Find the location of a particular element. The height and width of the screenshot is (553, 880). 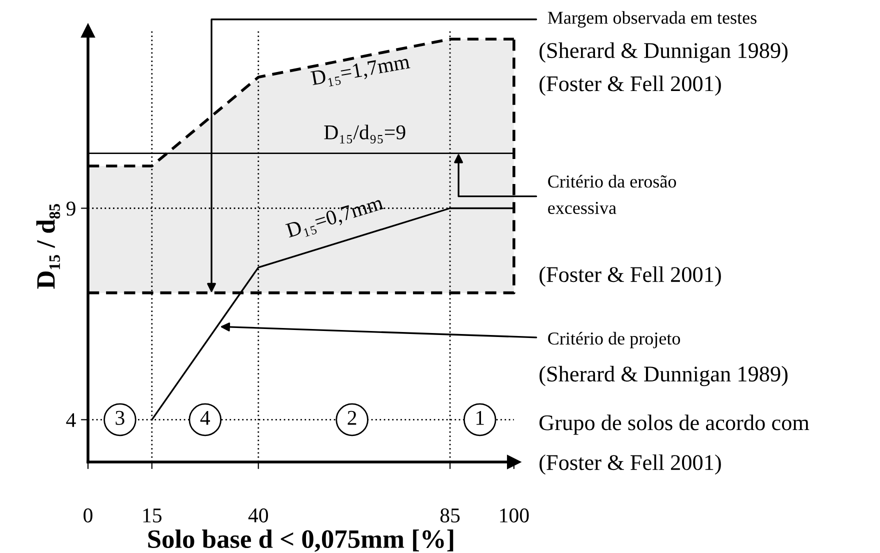

annotation: D₁₅/d₉₅=9 is located at coordinates (365, 134).